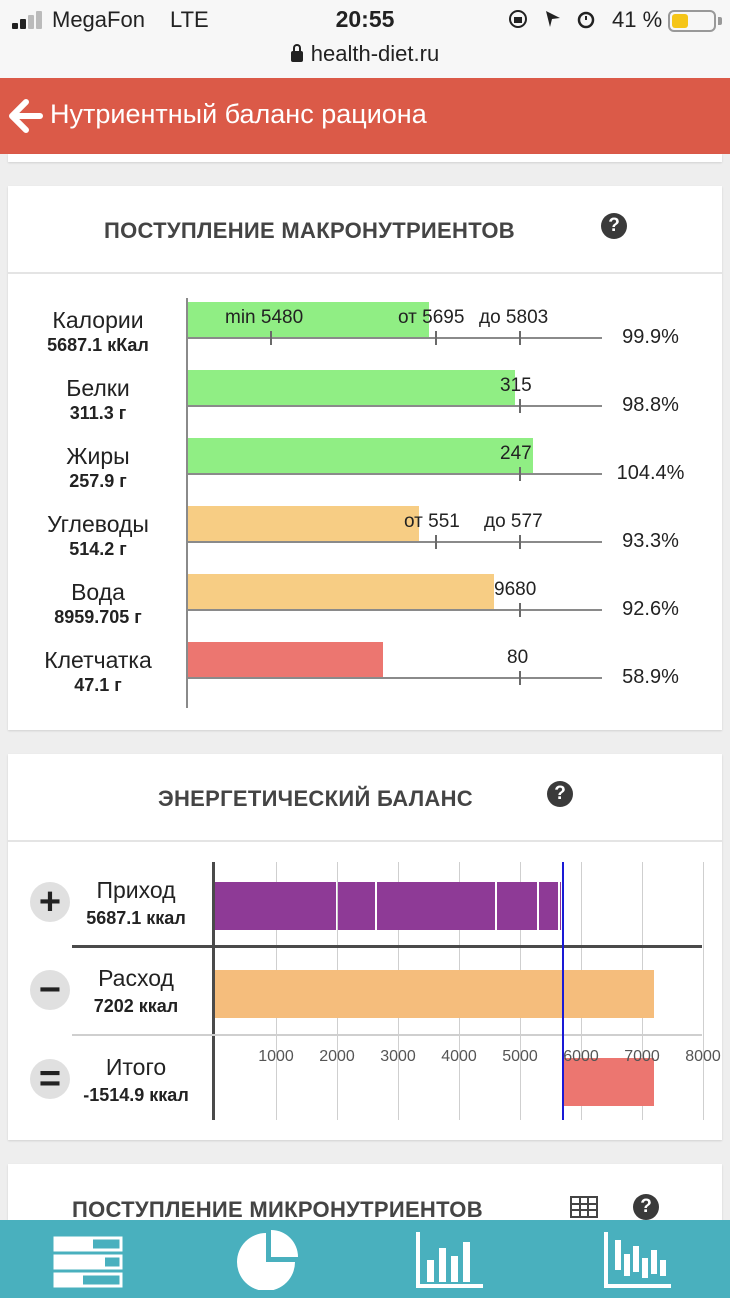 The image size is (730, 1298). Describe the element at coordinates (98, 345) in the screenshot. I see `macro-value: 5687.1 кКал` at that location.